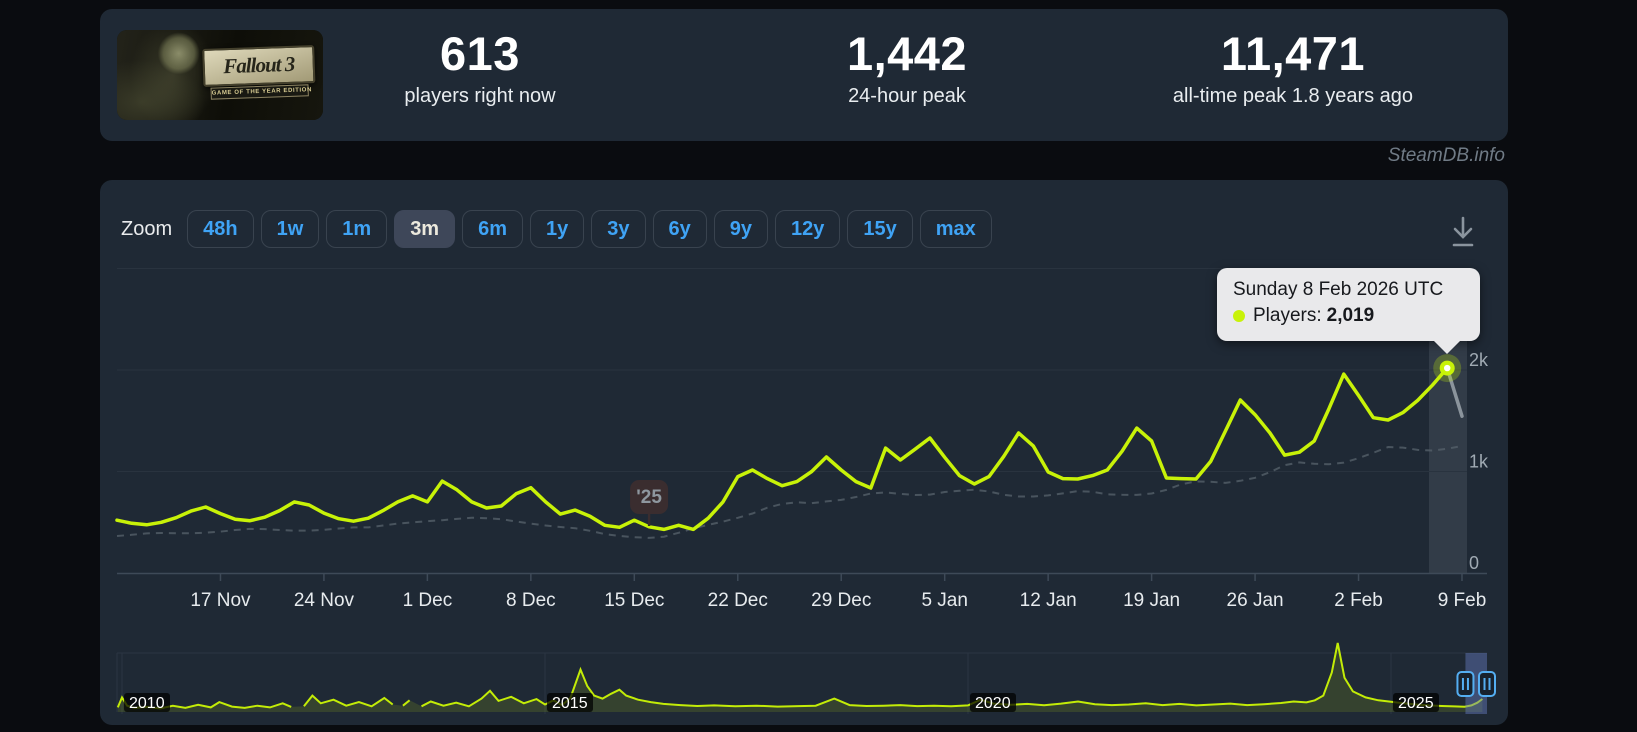  Describe the element at coordinates (808, 229) in the screenshot. I see `range-button-12y: 12y` at that location.